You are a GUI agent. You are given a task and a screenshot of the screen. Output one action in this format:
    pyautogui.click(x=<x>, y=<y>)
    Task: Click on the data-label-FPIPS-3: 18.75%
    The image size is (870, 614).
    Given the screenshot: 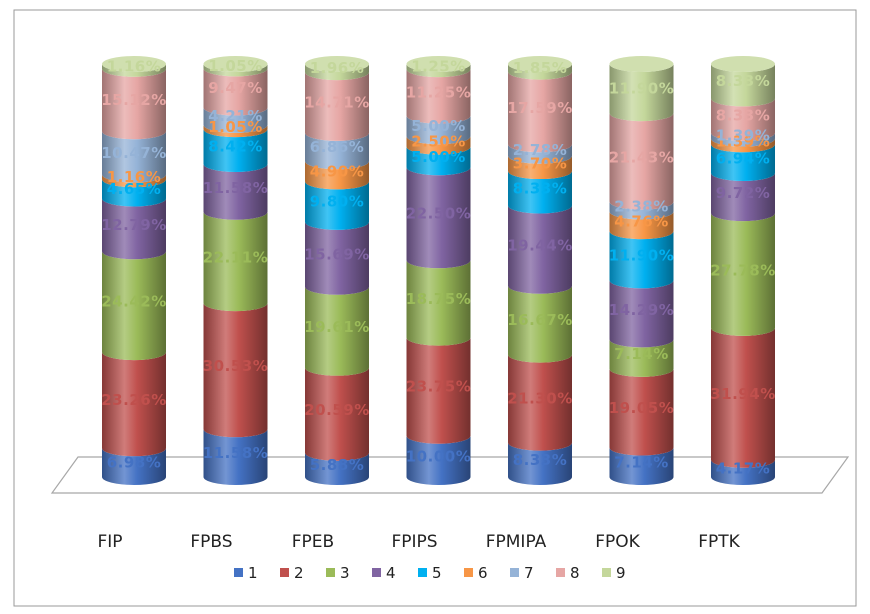 What is the action you would take?
    pyautogui.click(x=438, y=299)
    